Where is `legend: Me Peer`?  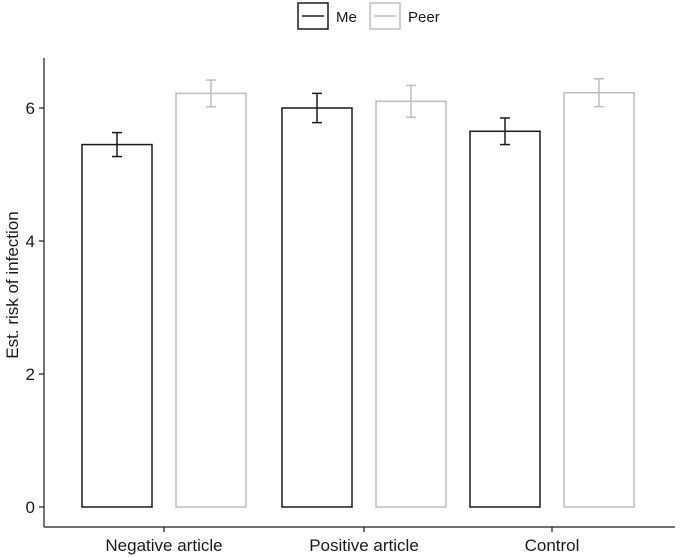 legend: Me Peer is located at coordinates (368, 16).